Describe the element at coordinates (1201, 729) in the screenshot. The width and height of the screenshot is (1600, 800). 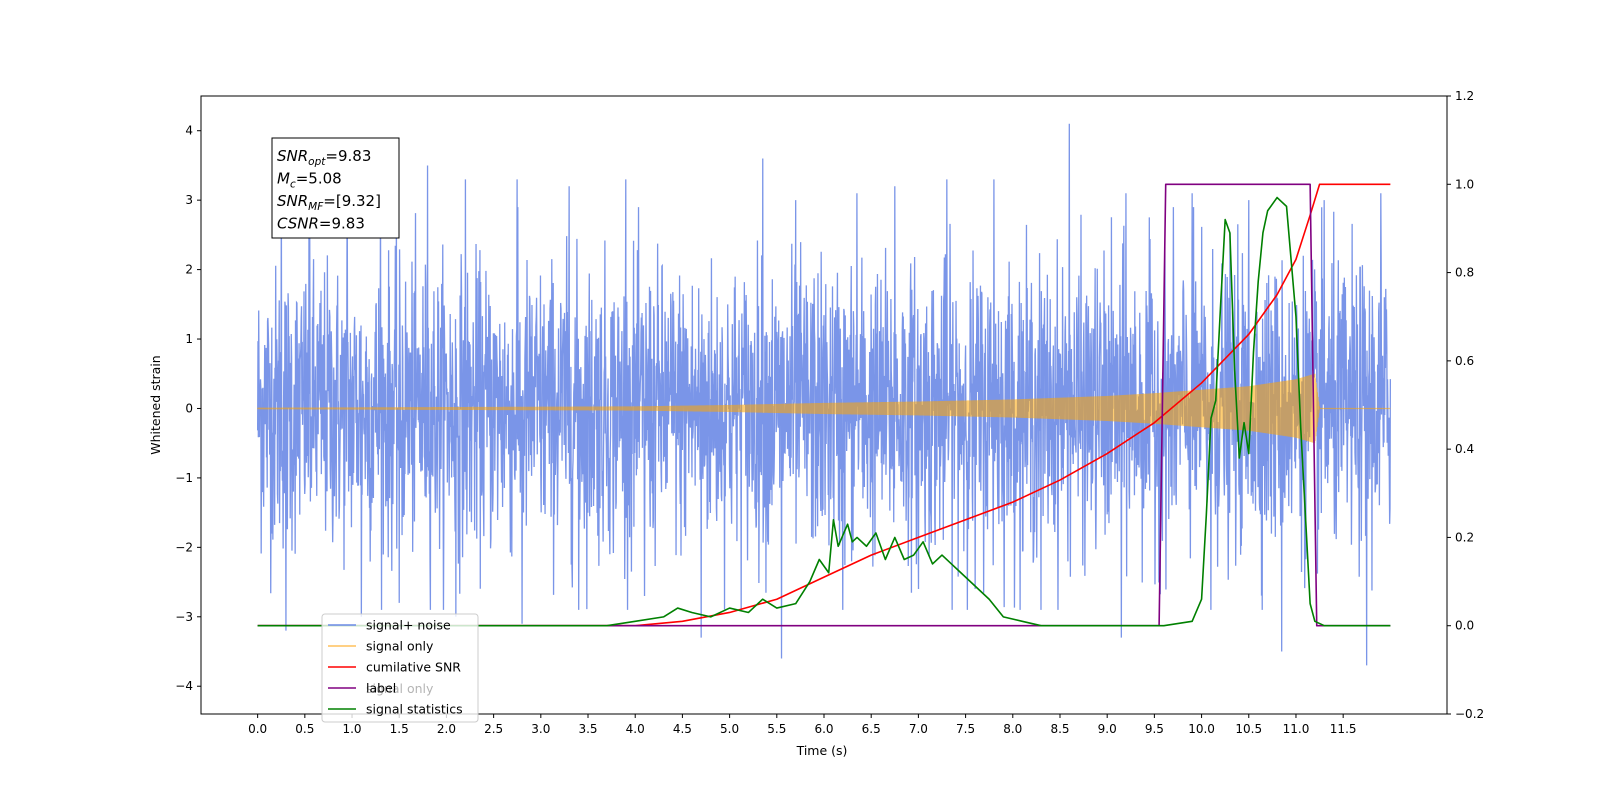
I see `x-tick-label: 10.0` at that location.